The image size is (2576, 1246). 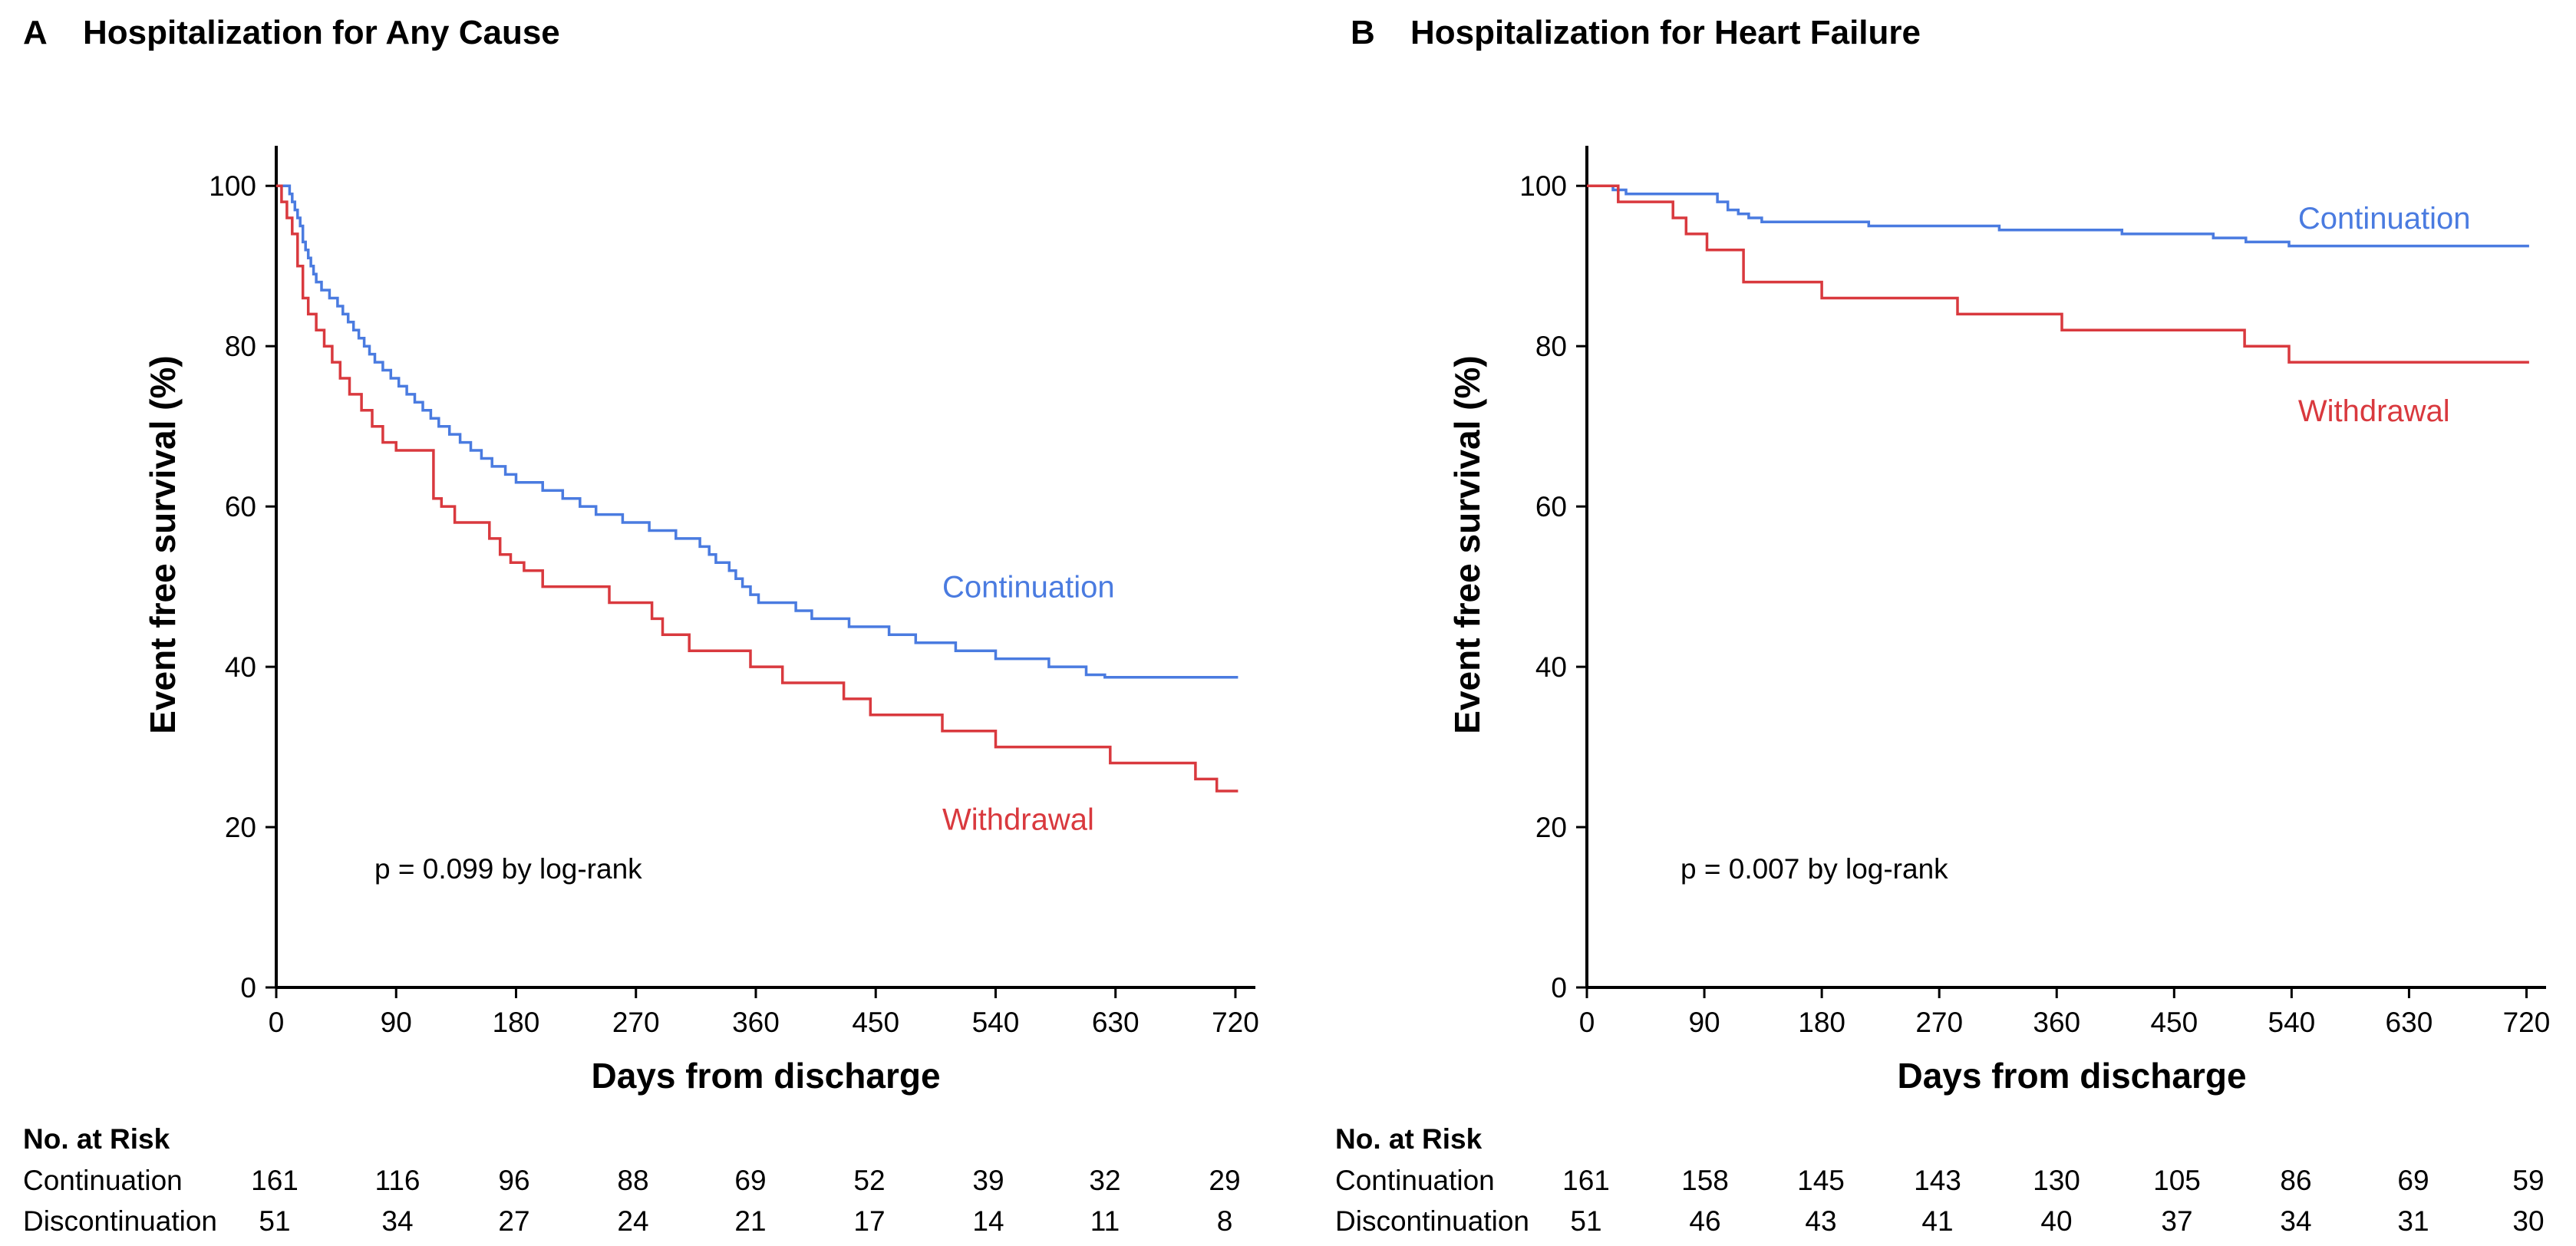 I want to click on risk-value: 21, so click(x=750, y=1221).